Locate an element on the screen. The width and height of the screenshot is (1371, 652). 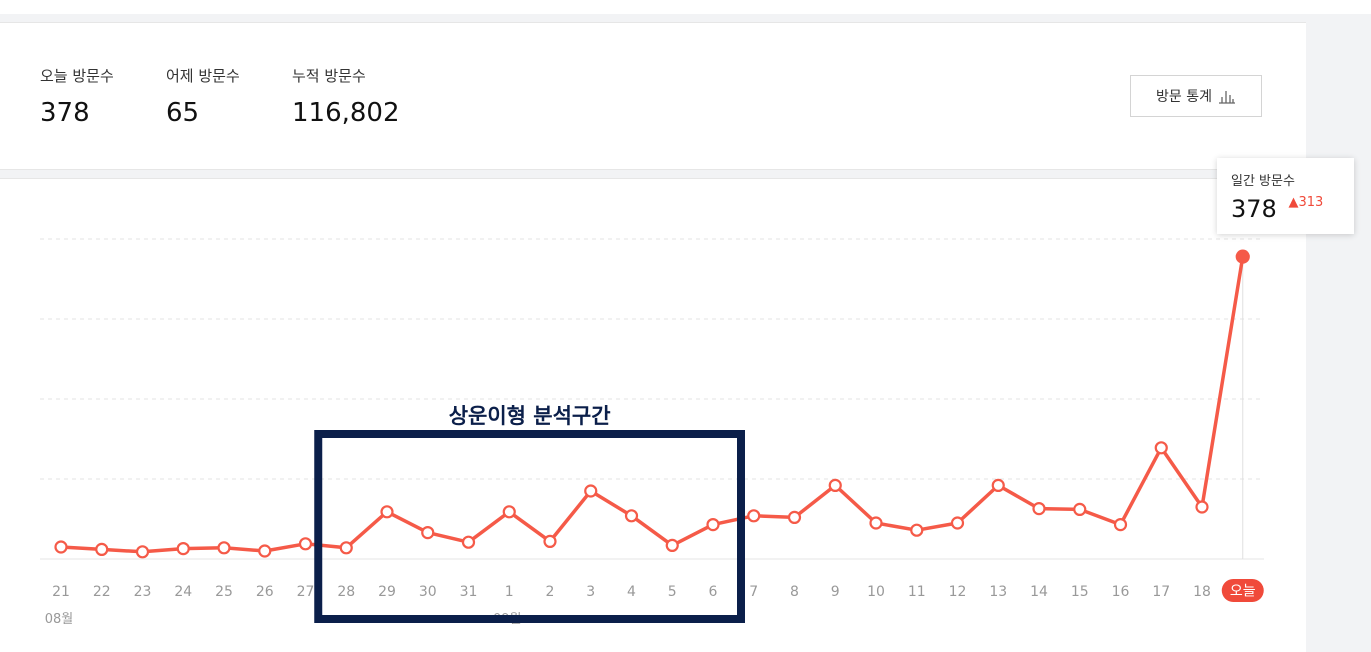
analysis-range-box is located at coordinates (529, 526).